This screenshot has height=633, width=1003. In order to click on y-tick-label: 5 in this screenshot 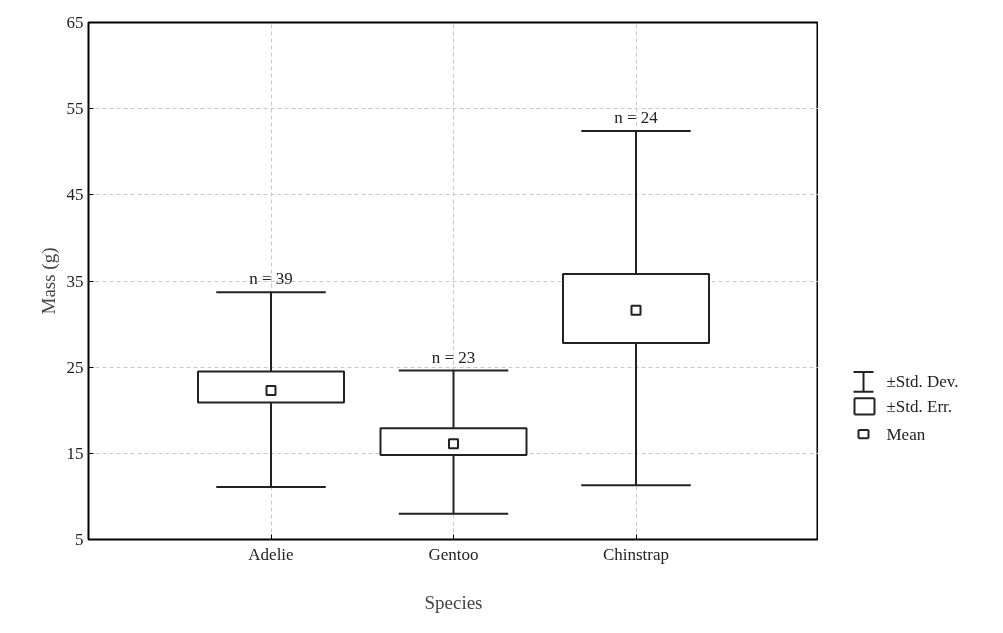, I will do `click(79, 539)`.